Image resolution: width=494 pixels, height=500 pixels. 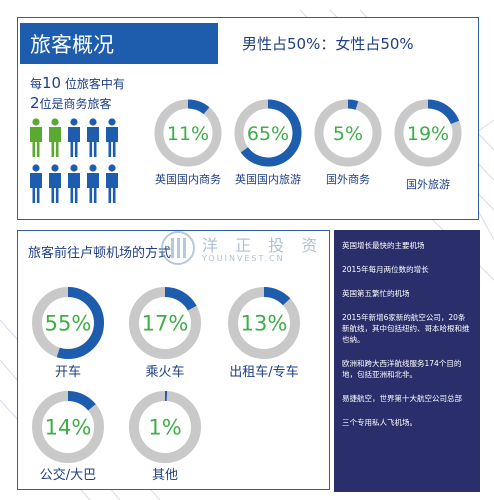 I want to click on donut-percent-label: 1%, so click(x=164, y=428).